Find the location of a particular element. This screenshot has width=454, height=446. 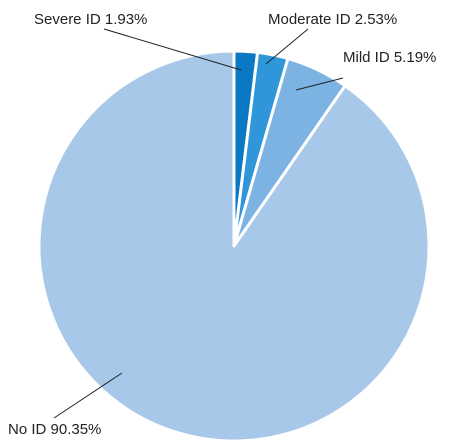

leader-line-severe-id is located at coordinates (172, 49).